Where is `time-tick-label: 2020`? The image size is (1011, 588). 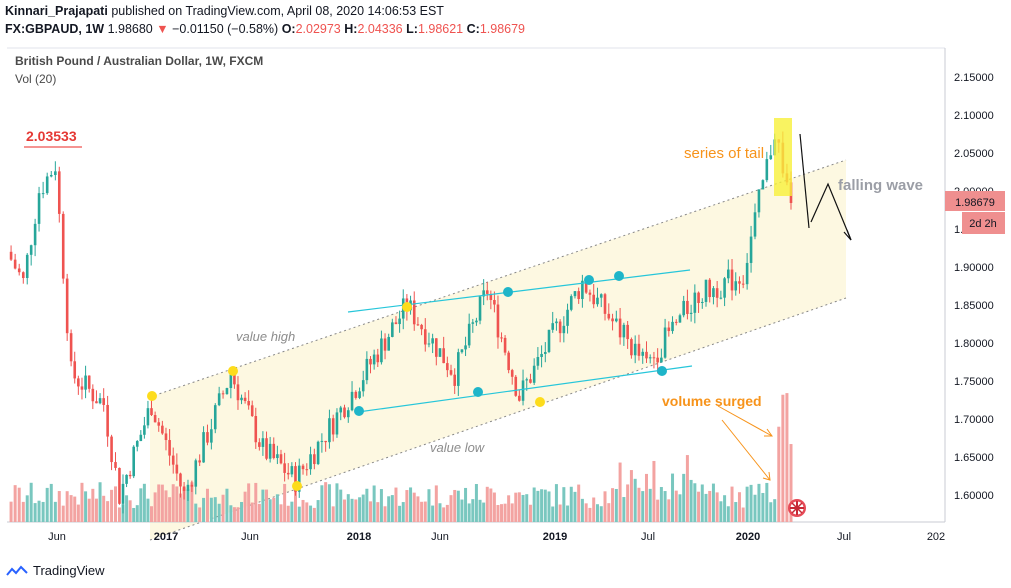 time-tick-label: 2020 is located at coordinates (748, 537).